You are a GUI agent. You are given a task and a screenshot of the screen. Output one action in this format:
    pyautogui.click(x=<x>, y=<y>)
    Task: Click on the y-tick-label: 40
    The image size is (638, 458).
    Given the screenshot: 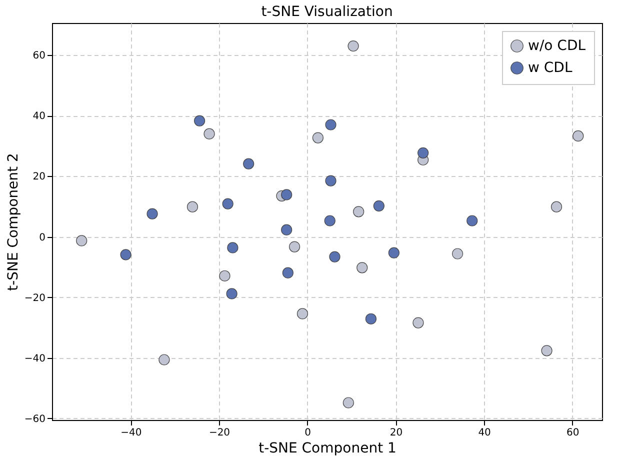 What is the action you would take?
    pyautogui.click(x=39, y=116)
    